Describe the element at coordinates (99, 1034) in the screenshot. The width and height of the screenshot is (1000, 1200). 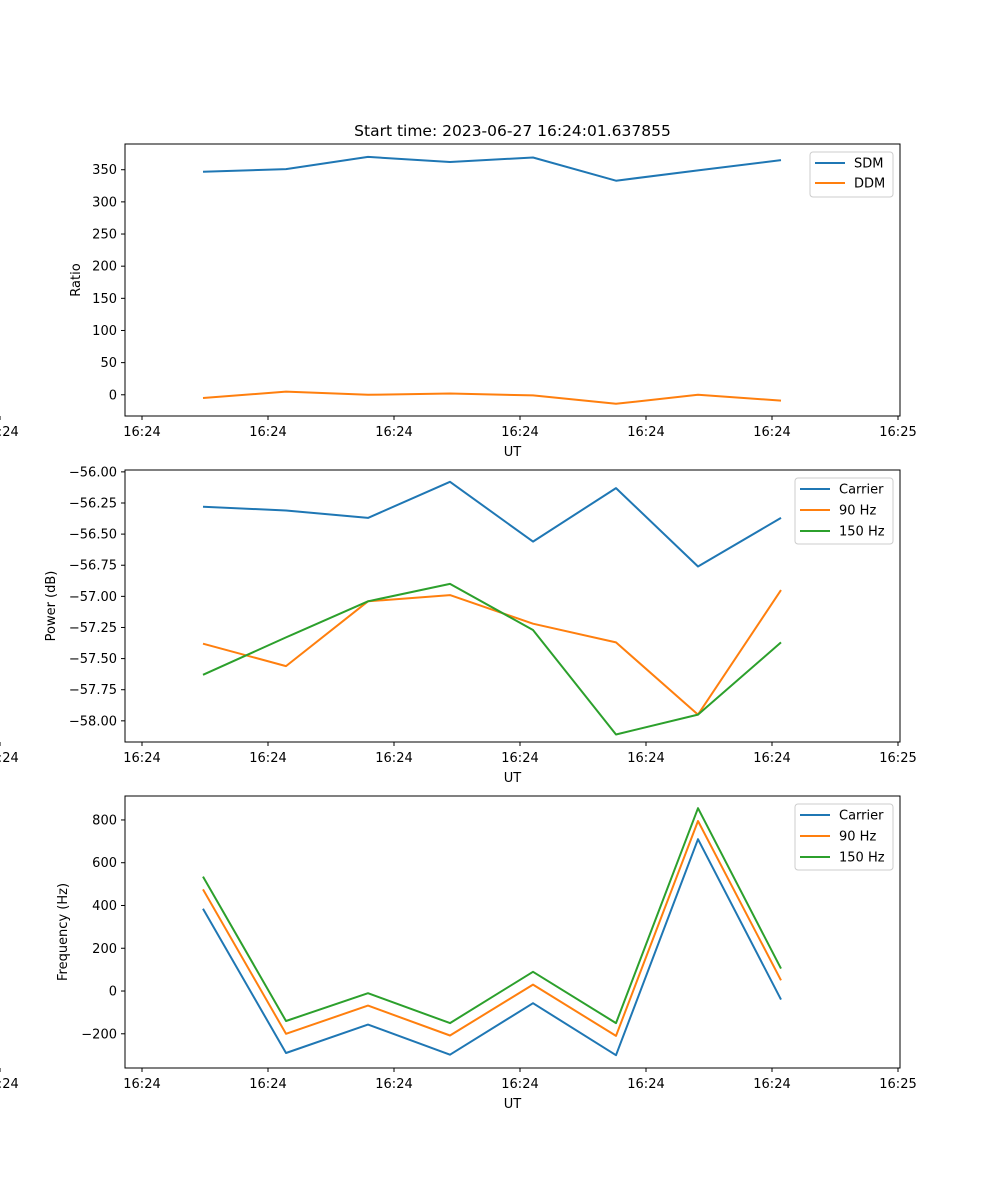
I see `y-tick-label: −200` at that location.